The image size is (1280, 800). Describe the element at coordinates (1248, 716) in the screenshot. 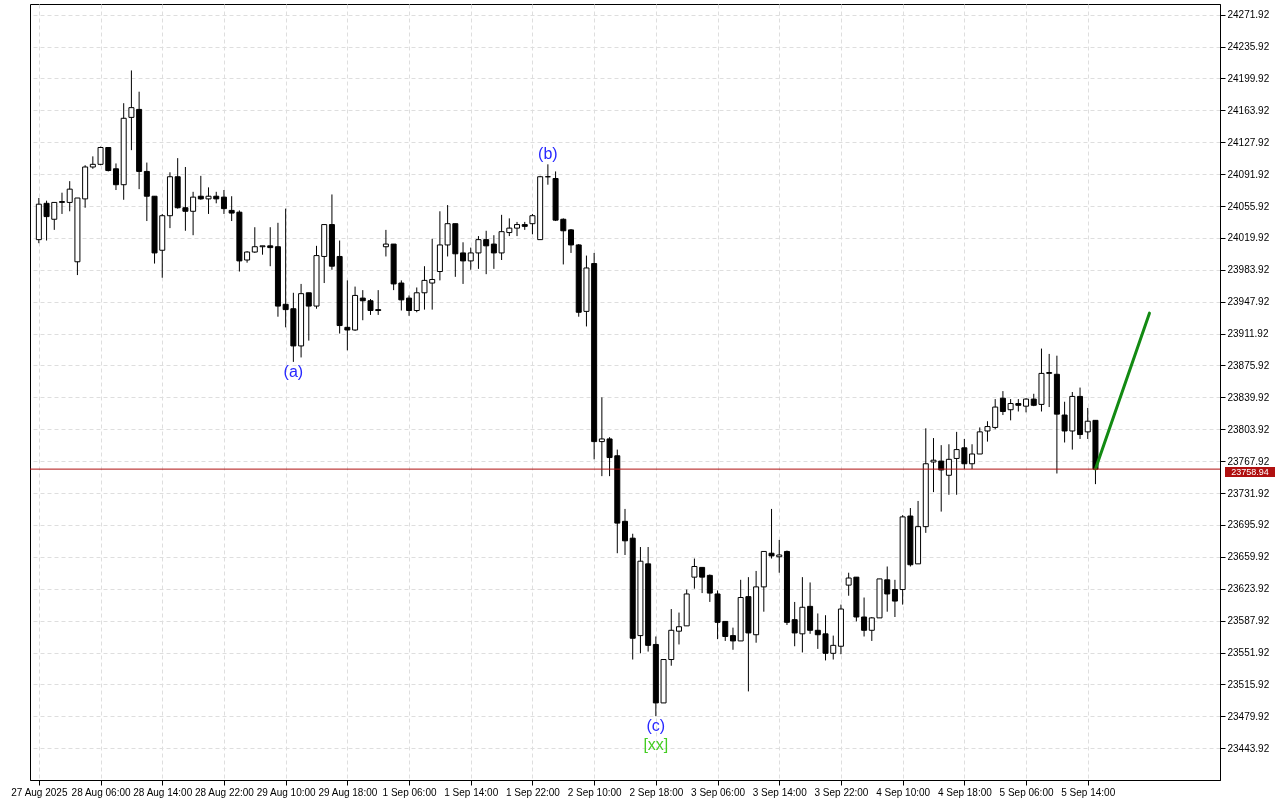

I see `y-tick-label: 23479.92` at that location.